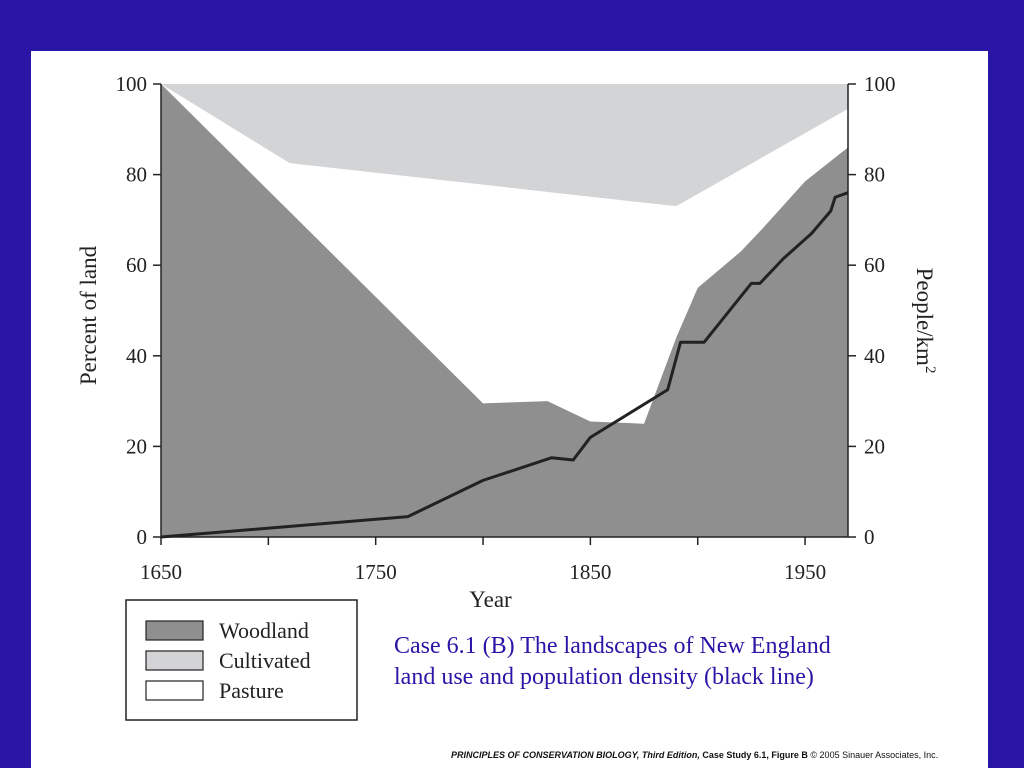  I want to click on y2-tick-label: 20, so click(874, 446).